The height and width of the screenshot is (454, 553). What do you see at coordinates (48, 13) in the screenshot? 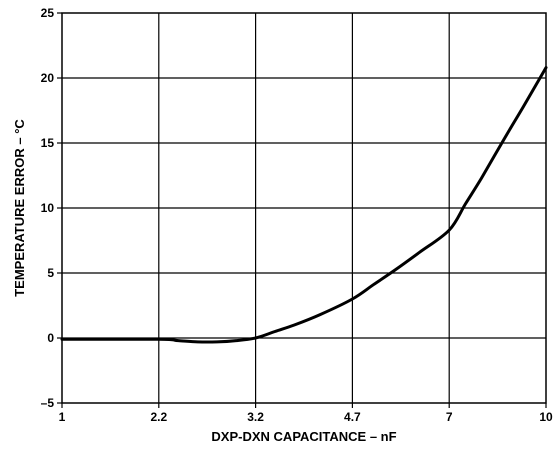
I see `y-tick-label: 25` at bounding box center [48, 13].